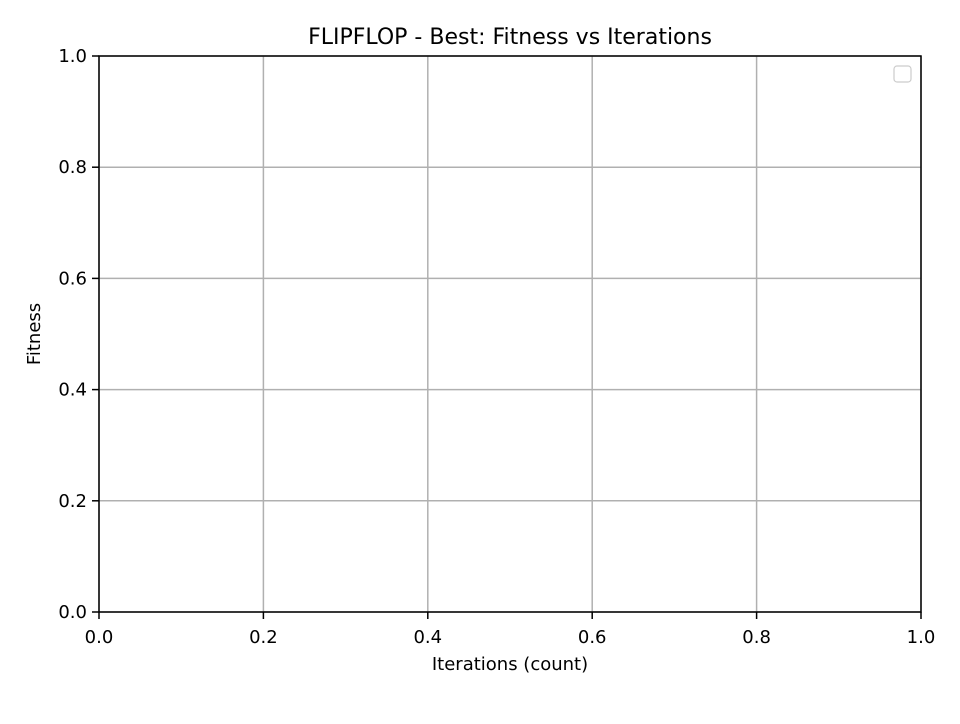 The image size is (960, 724). What do you see at coordinates (34, 334) in the screenshot?
I see `y-axis-label: Fitness` at bounding box center [34, 334].